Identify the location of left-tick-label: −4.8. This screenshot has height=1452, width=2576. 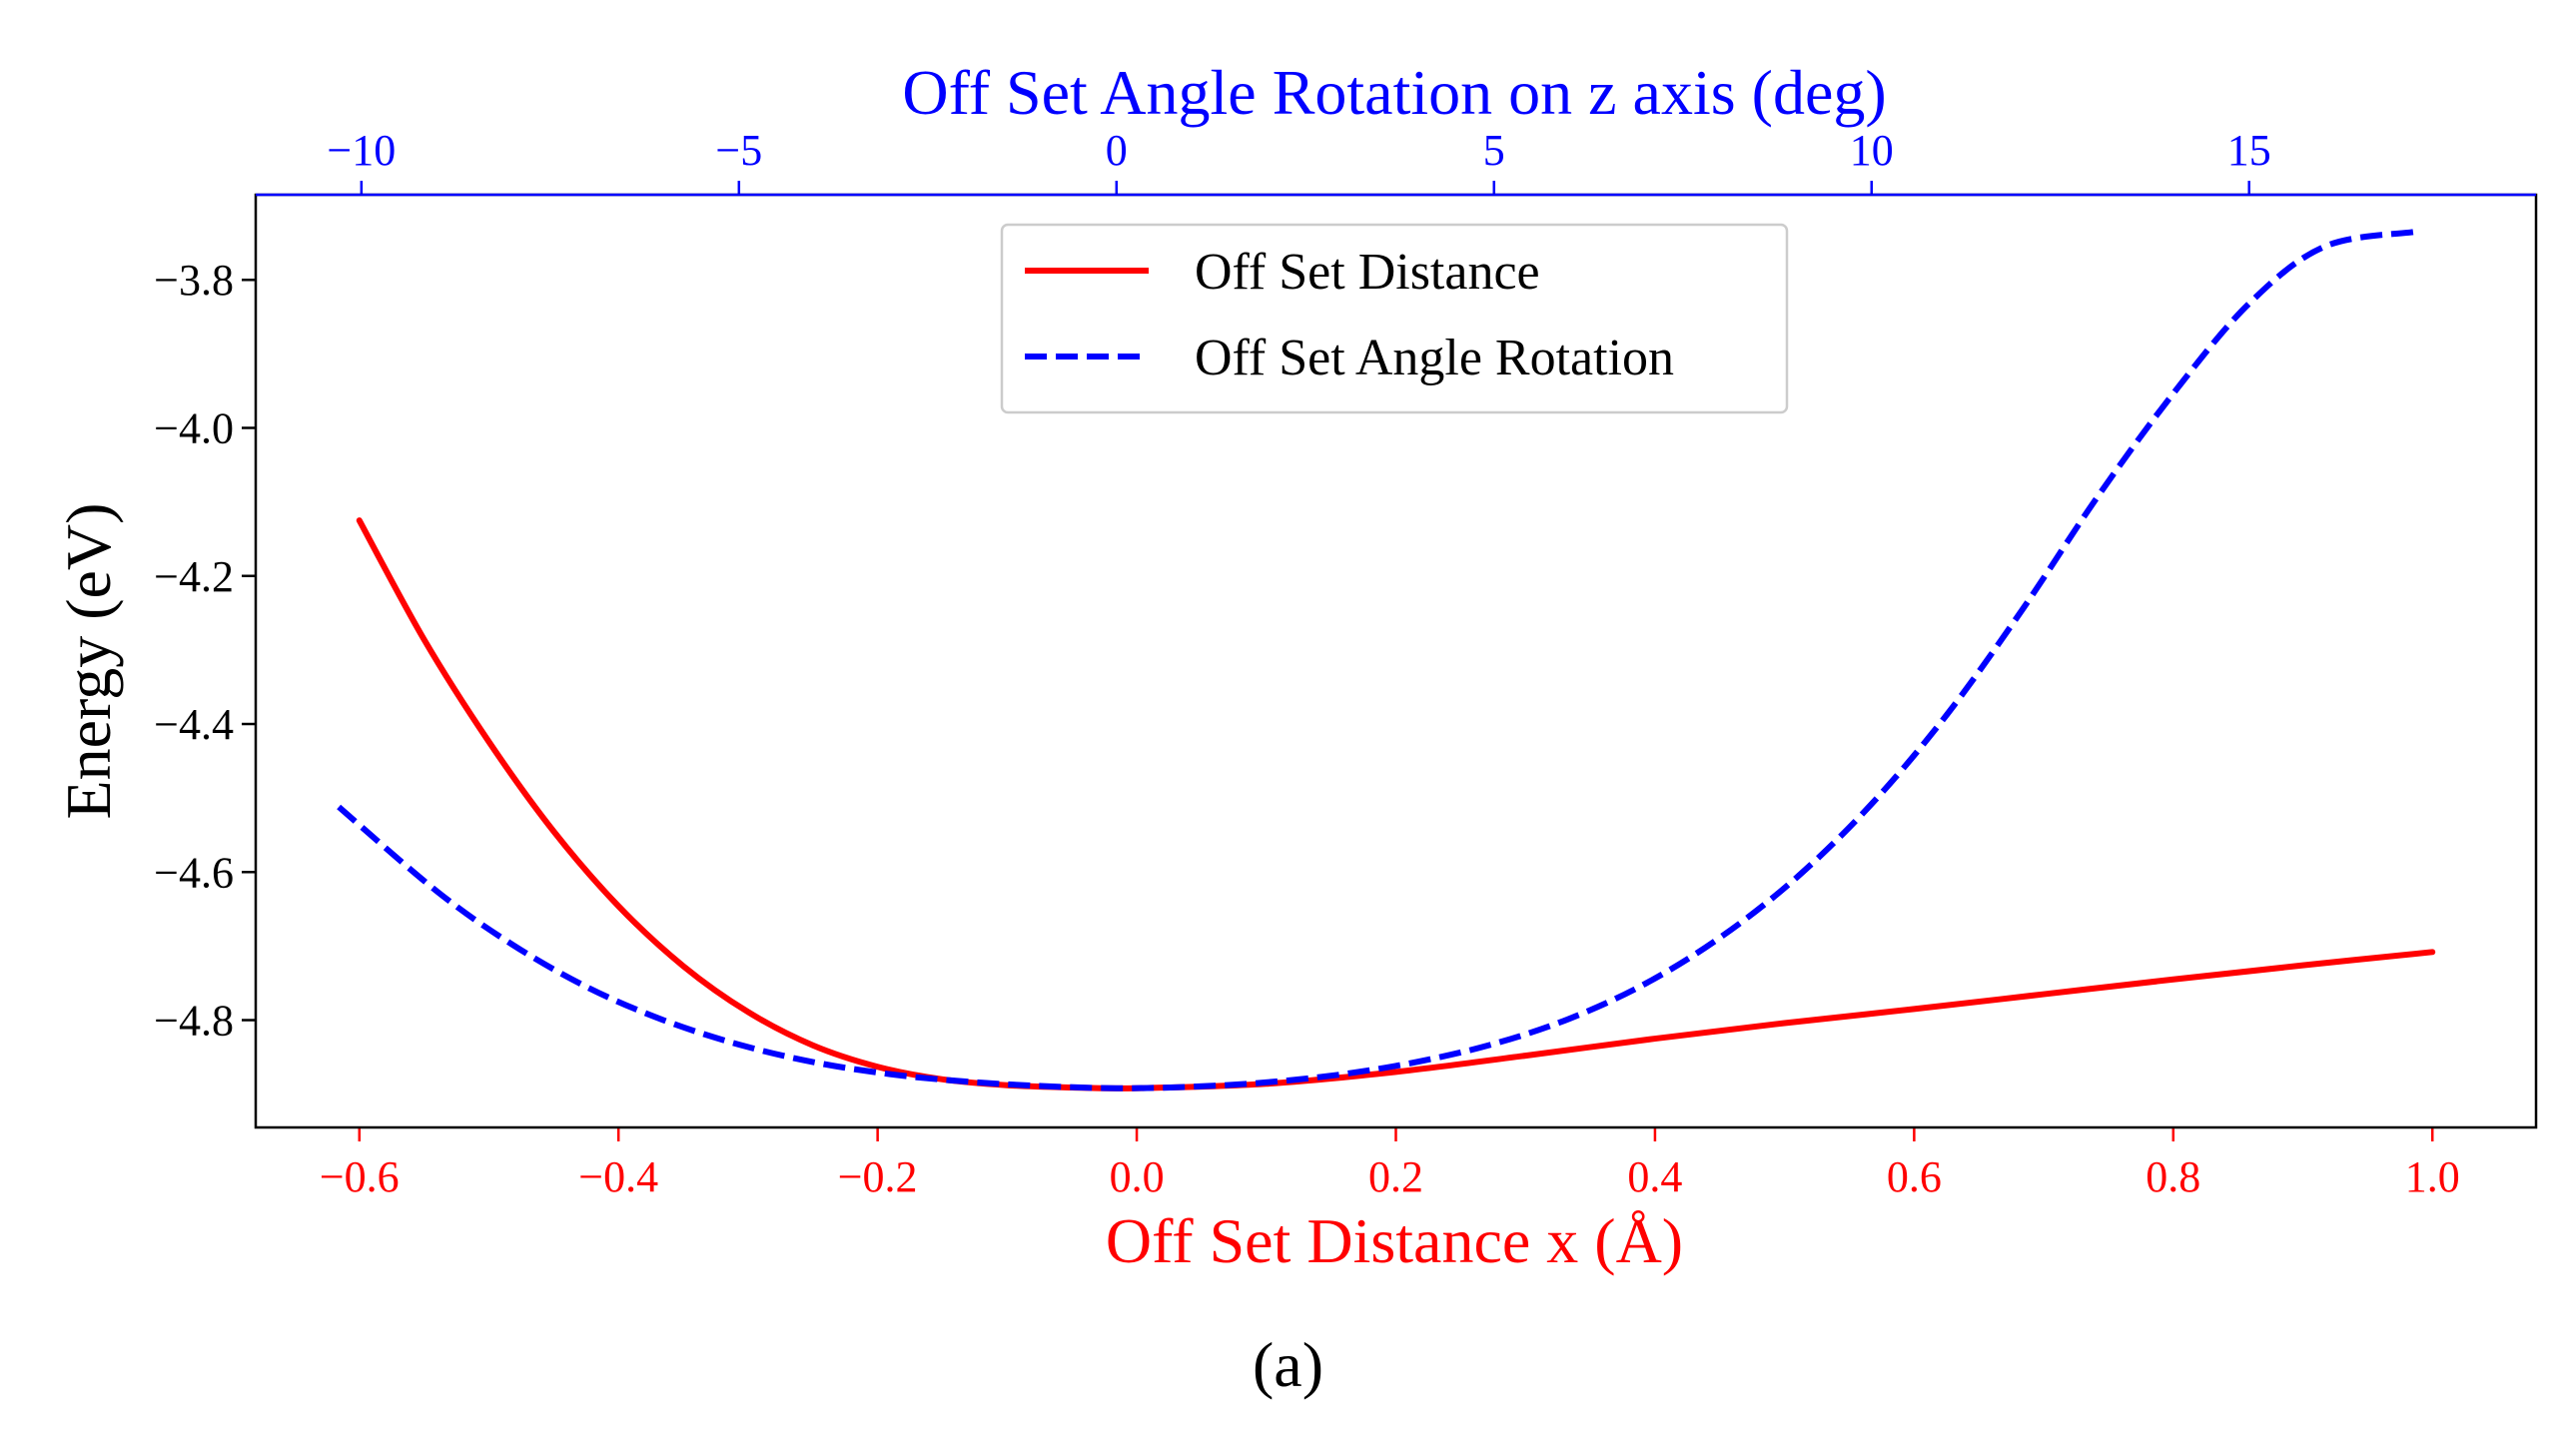
(194, 1021).